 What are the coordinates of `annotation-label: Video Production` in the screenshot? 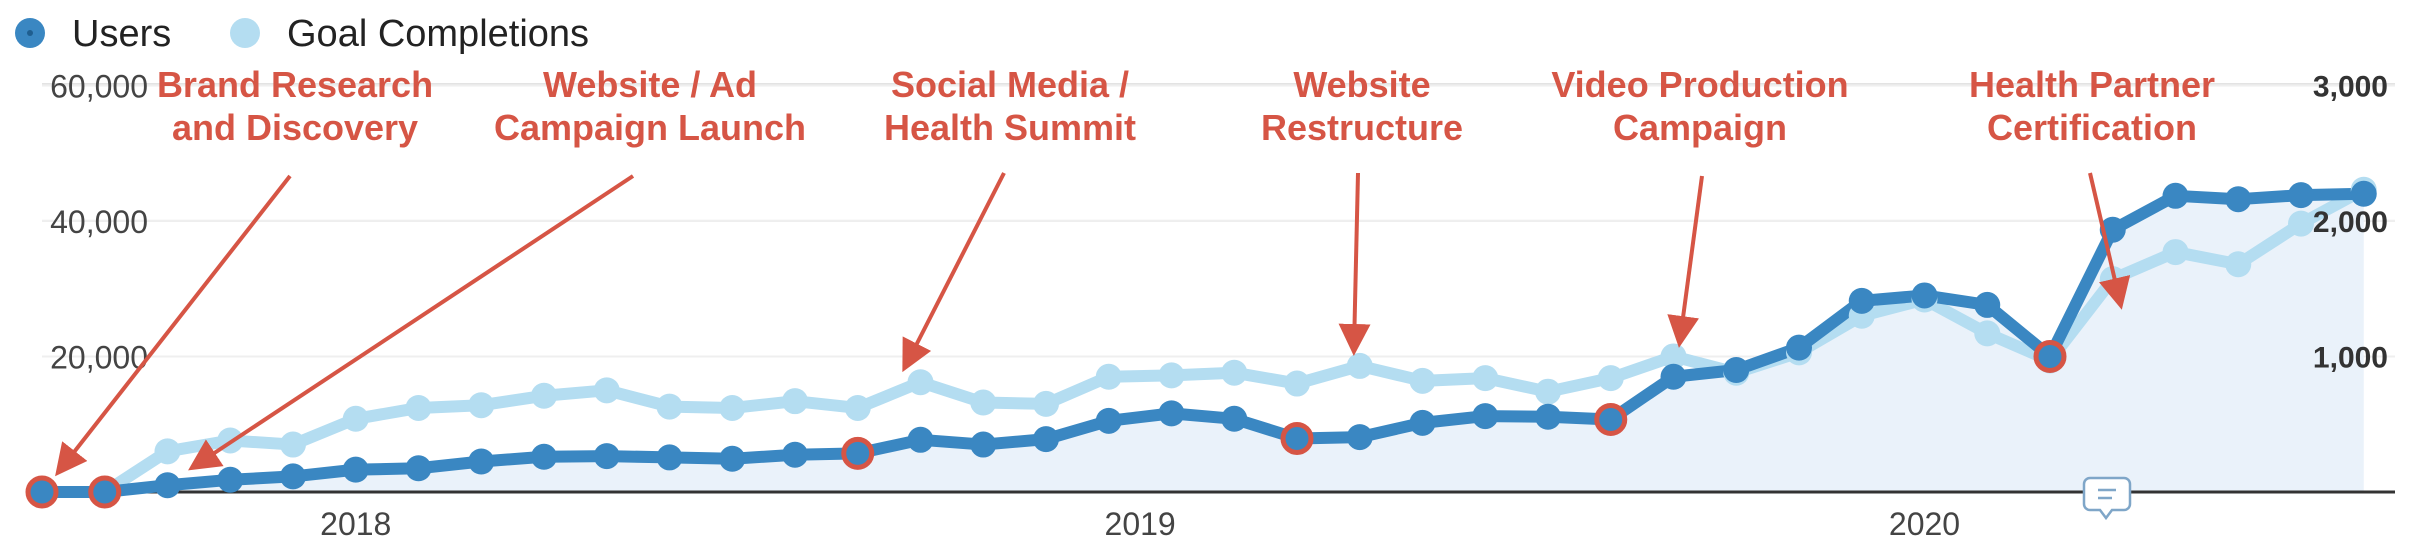 It's located at (1699, 84).